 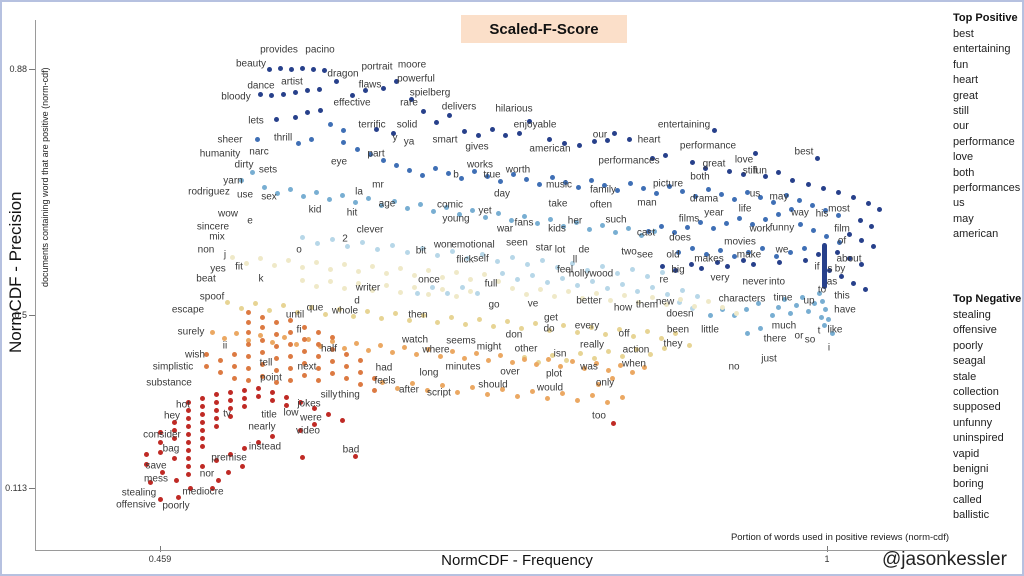 I want to click on word-label: about, so click(x=849, y=259).